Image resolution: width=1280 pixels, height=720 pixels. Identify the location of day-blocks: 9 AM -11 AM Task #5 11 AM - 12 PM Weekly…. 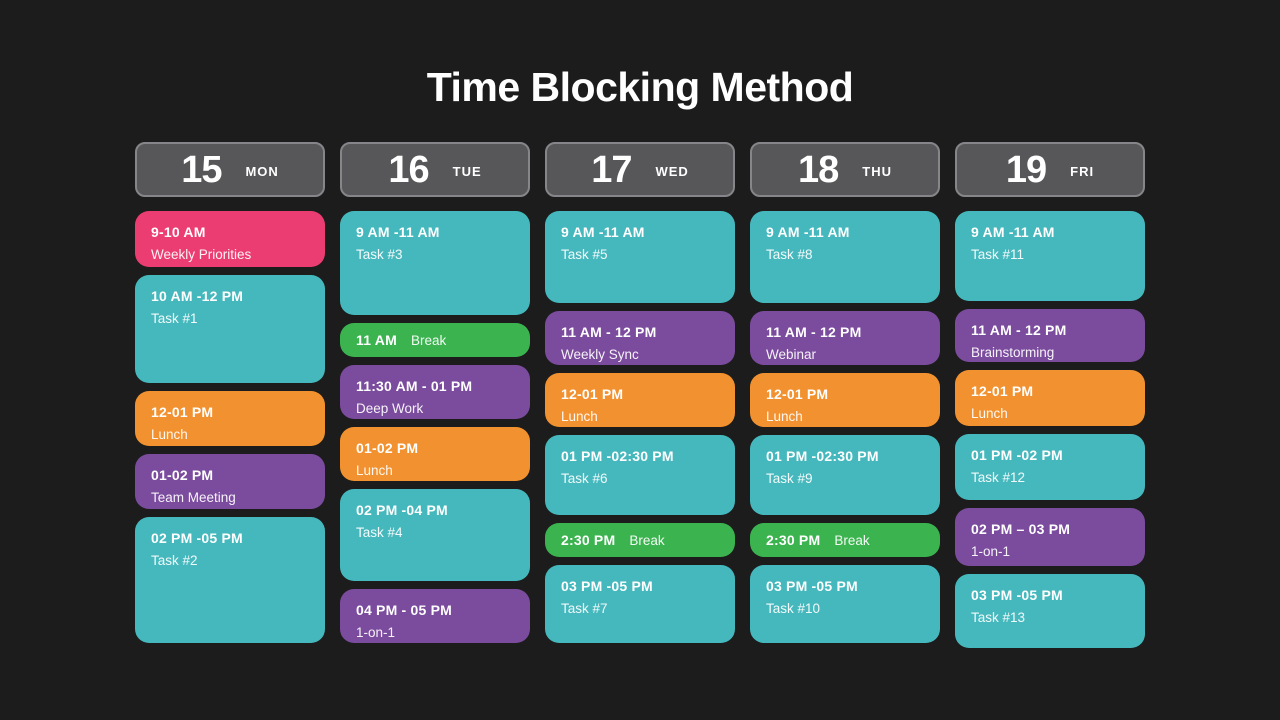
(640, 427).